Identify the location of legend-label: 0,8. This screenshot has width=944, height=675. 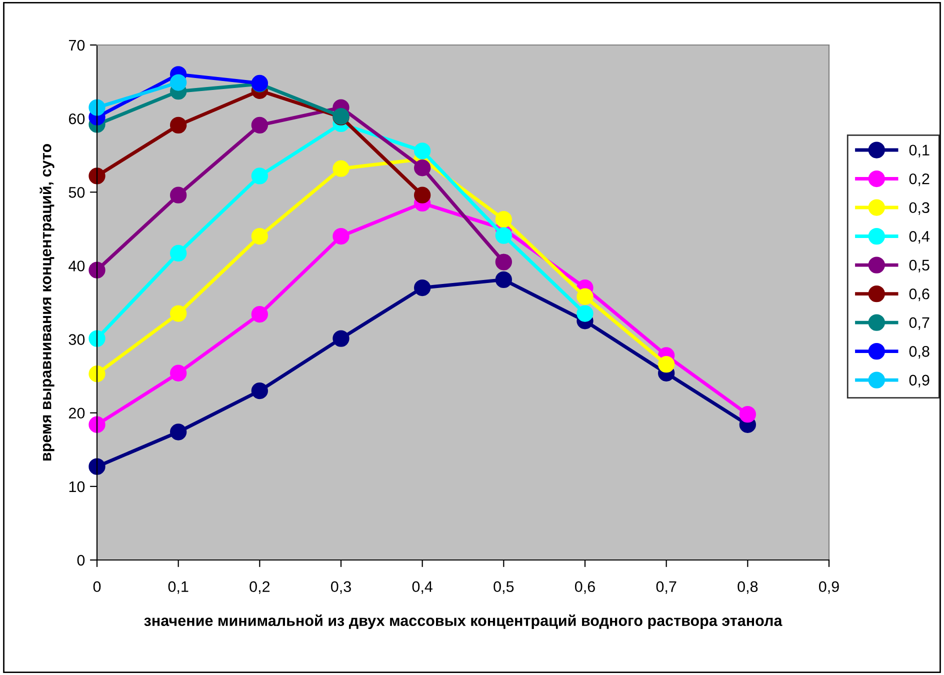
(919, 352).